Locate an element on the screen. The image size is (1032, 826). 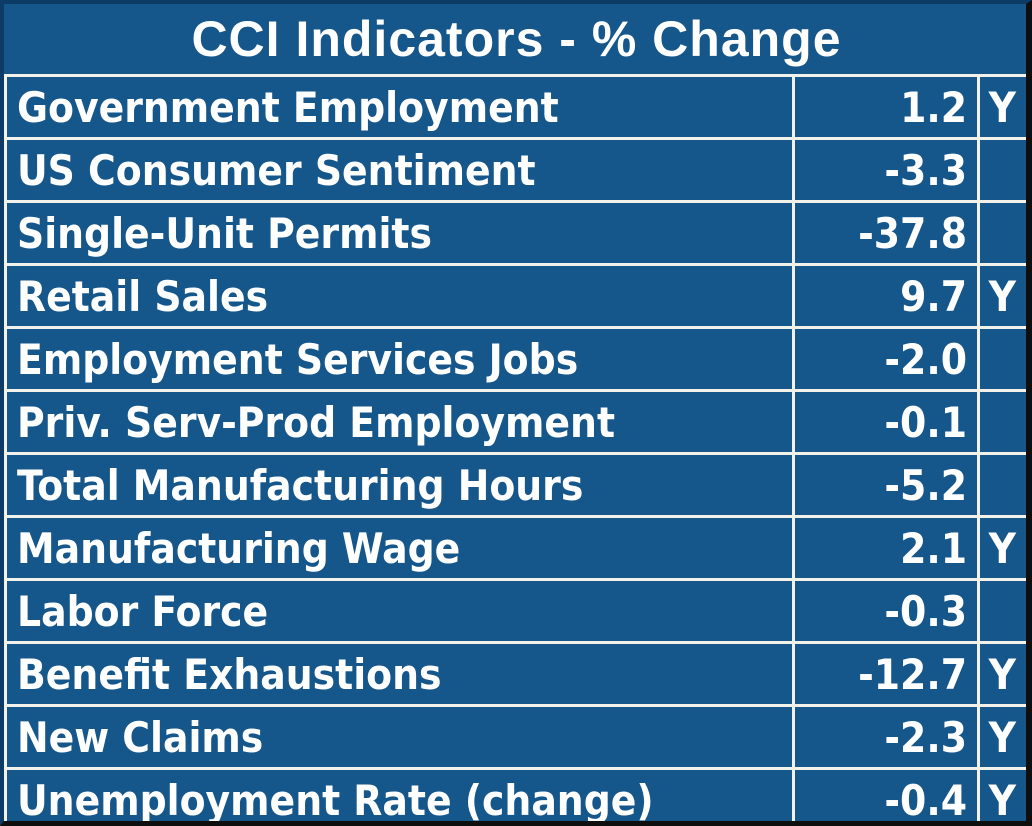
table-row: US Consumer Sentiment -3.3 is located at coordinates (515, 170).